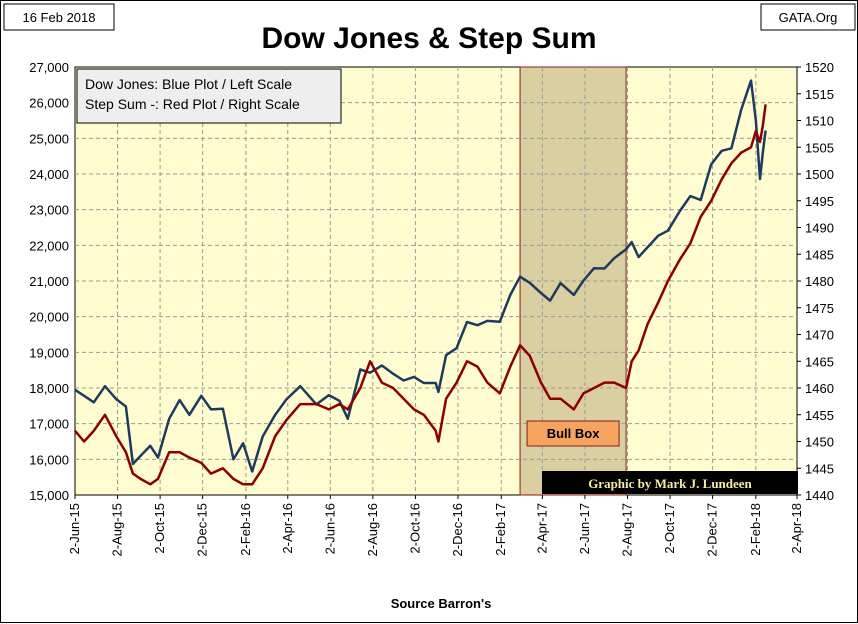 The height and width of the screenshot is (624, 858). I want to click on credit-box, so click(670, 482).